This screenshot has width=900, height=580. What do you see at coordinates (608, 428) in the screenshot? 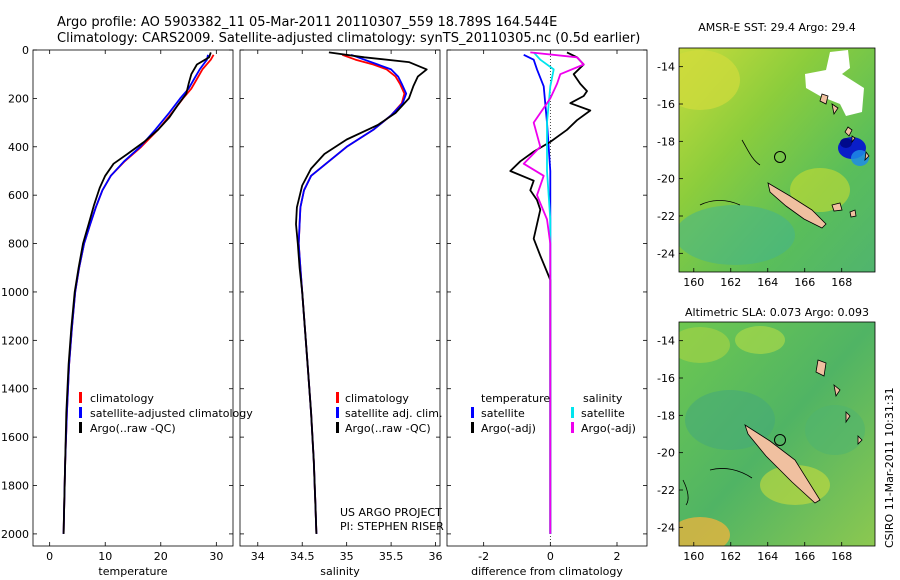
I see `legend-label: Argo(-adj)` at bounding box center [608, 428].